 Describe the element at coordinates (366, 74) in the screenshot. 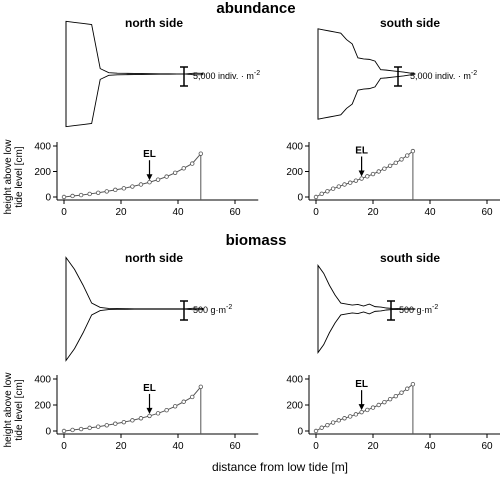

I see `kite-plot-abundance-south` at that location.